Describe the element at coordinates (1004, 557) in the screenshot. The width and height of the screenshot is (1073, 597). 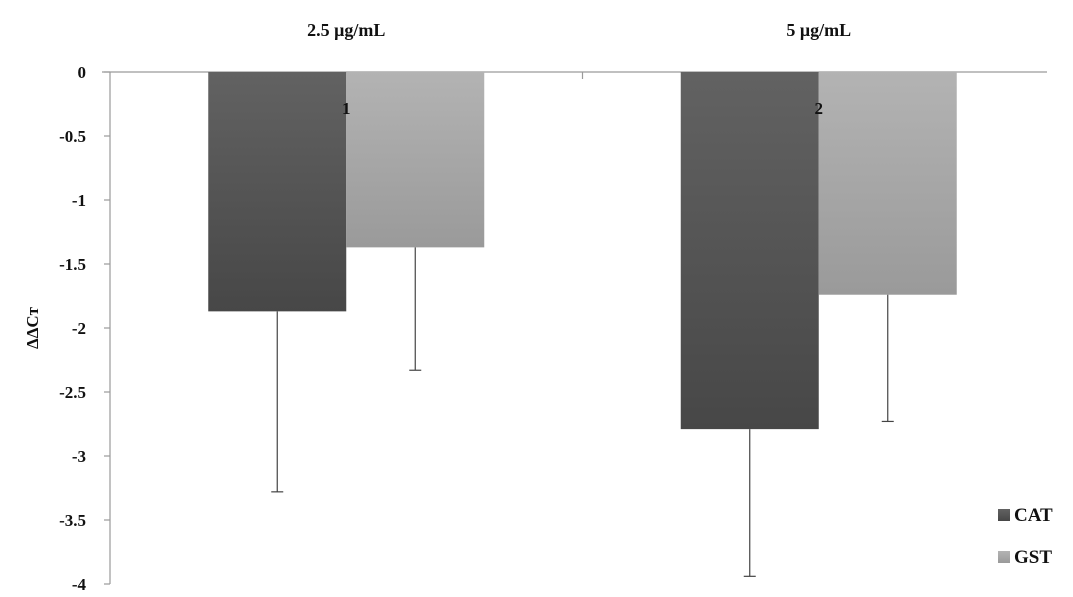
I see `legend-swatch-gst` at that location.